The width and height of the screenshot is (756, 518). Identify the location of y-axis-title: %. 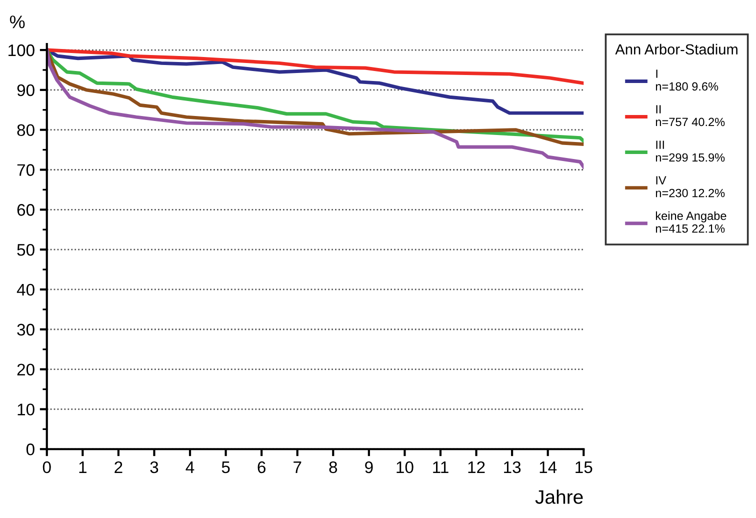
(17, 22).